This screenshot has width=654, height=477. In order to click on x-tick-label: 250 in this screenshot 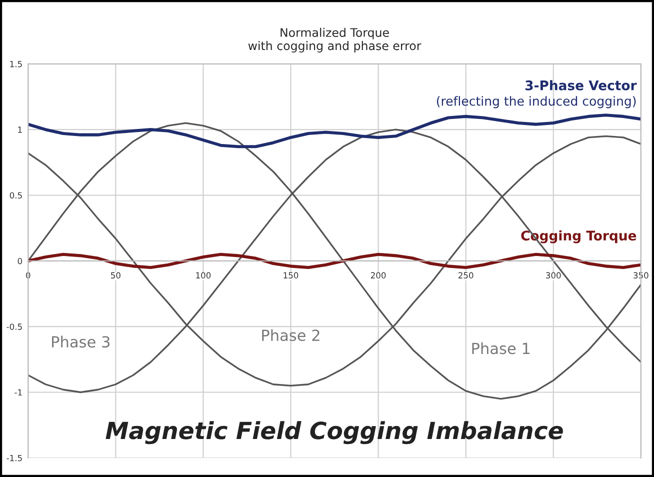, I will do `click(466, 275)`.